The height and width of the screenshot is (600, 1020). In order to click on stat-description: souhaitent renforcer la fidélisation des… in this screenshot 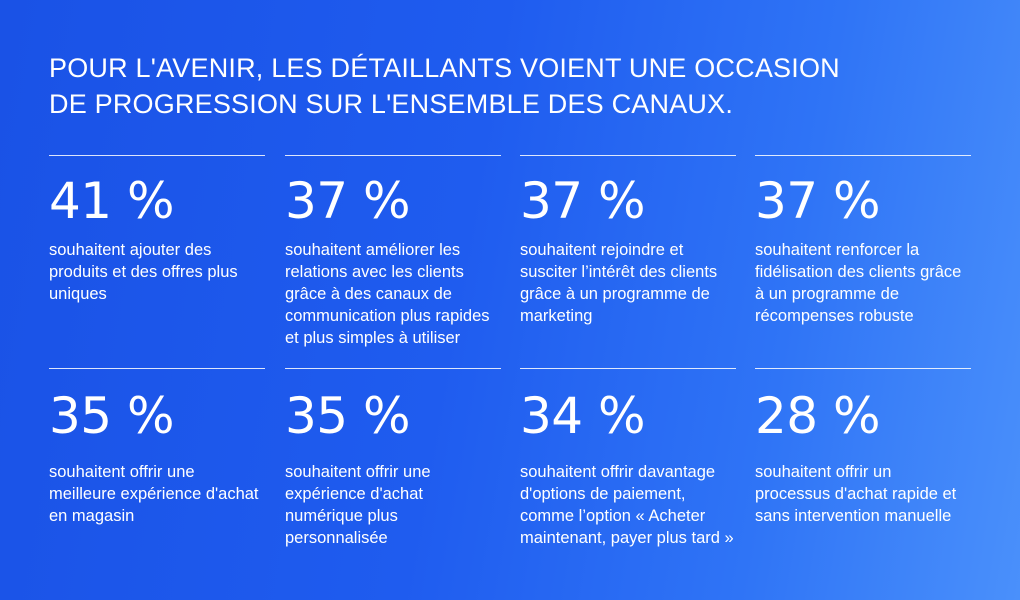, I will do `click(858, 283)`.